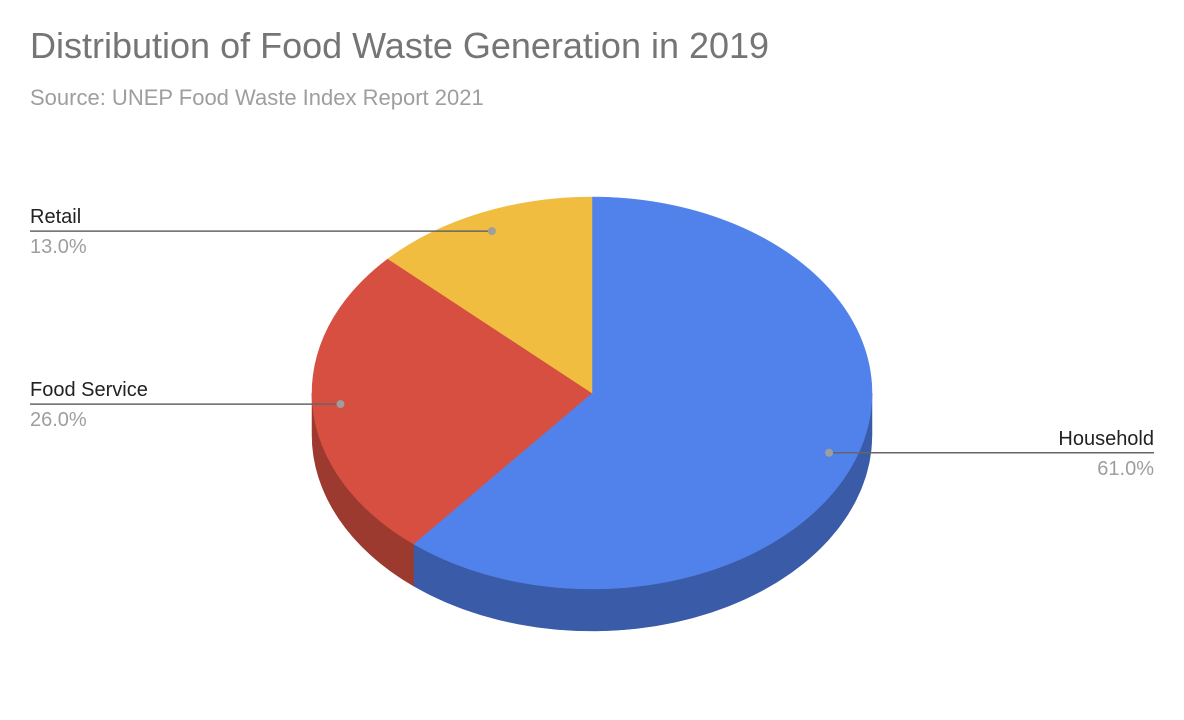  I want to click on slice-value-household: 61.0%, so click(1125, 469).